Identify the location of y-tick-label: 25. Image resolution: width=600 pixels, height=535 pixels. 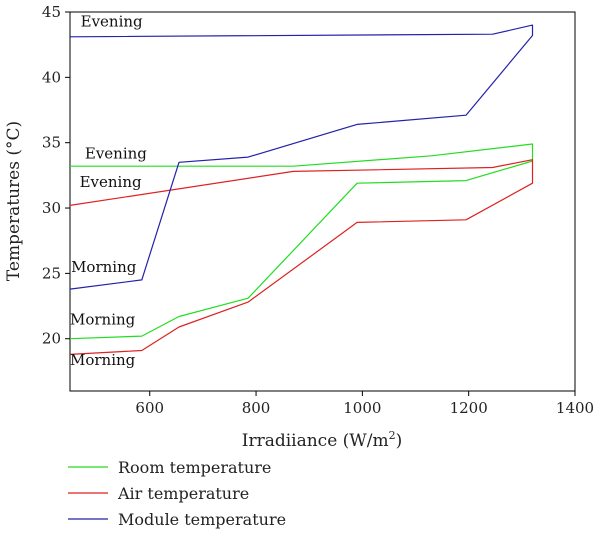
(51, 273).